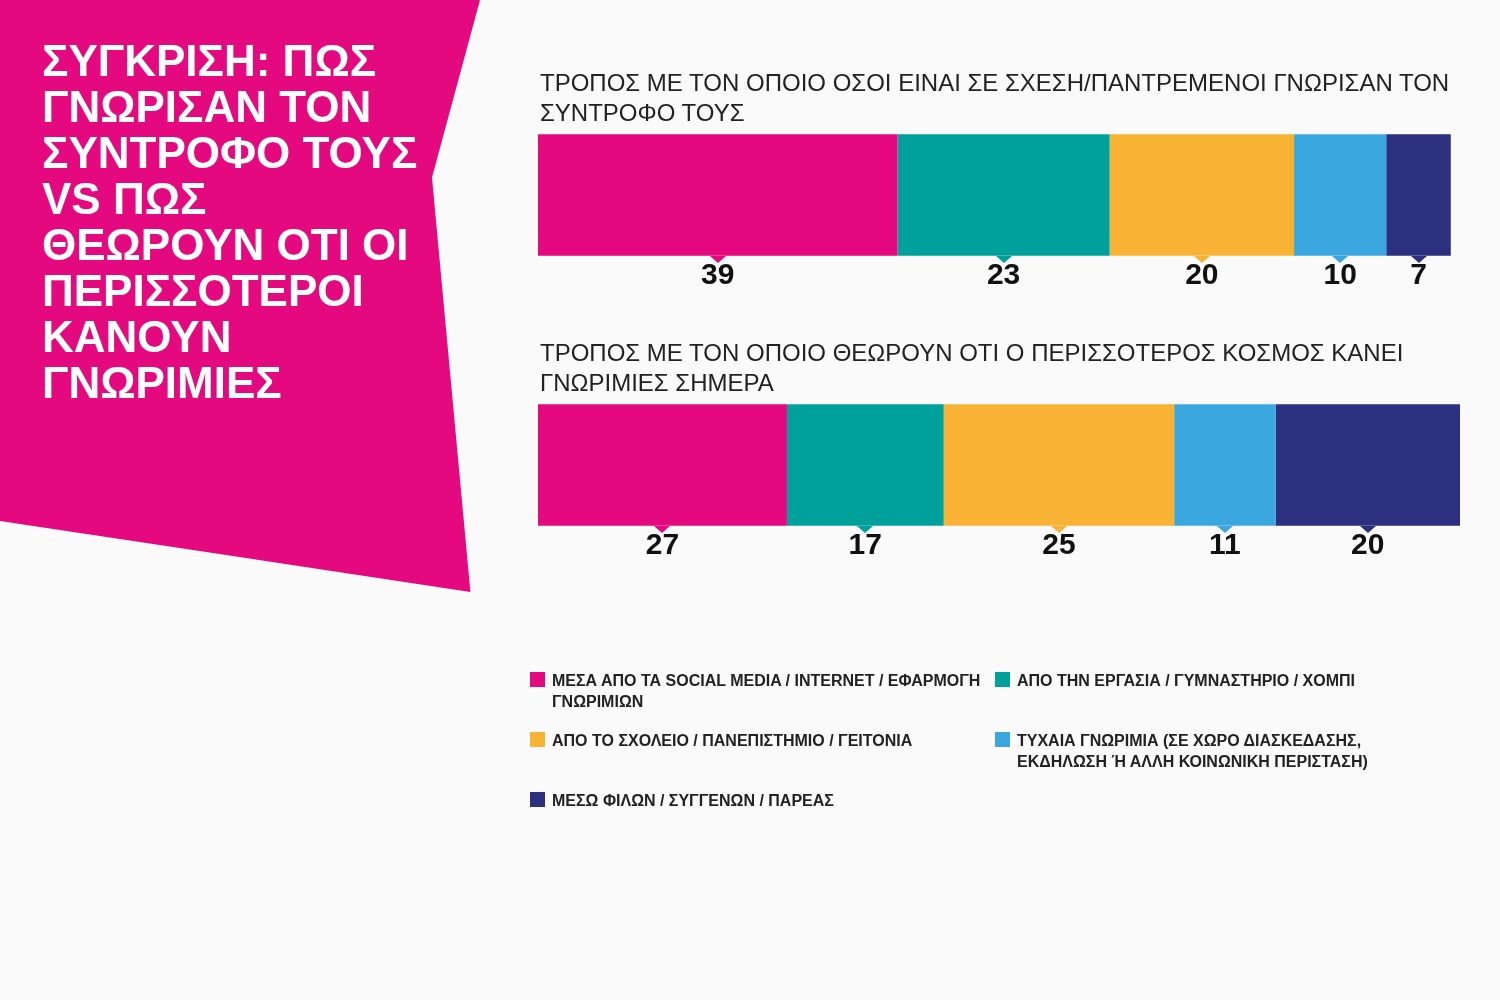 This screenshot has width=1500, height=1000. What do you see at coordinates (718, 274) in the screenshot?
I see `data-label: 39` at bounding box center [718, 274].